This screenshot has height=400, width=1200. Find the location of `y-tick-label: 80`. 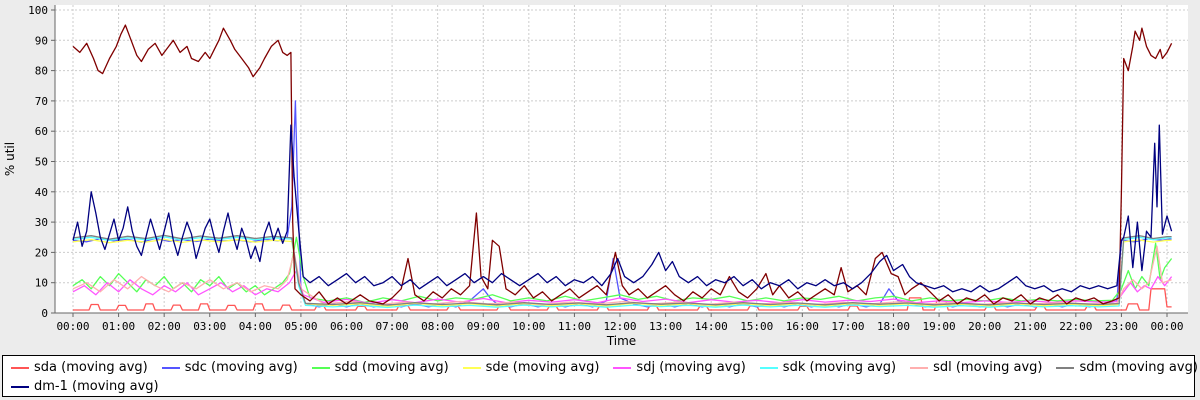

y-tick-label: 80 is located at coordinates (41, 71).